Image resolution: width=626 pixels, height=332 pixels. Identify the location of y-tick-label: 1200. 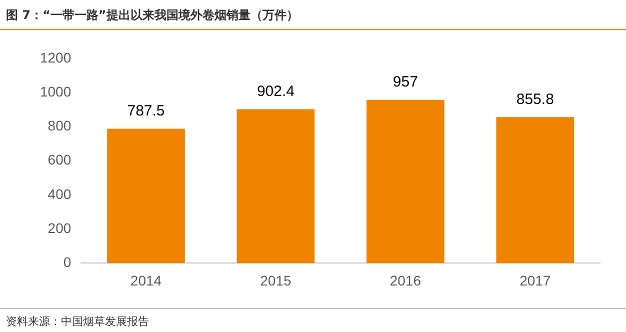
(56, 57).